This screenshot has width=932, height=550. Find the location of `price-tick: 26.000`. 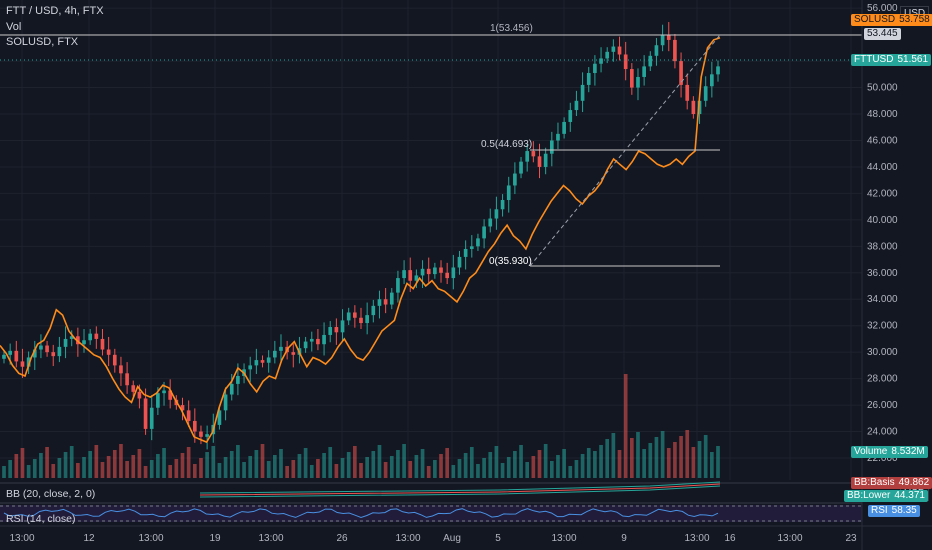

price-tick: 26.000 is located at coordinates (882, 405).